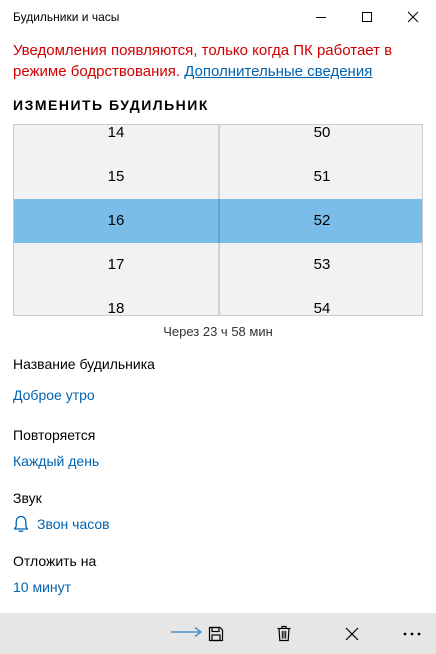  I want to click on time-remaining: Через 23 ч 58 мин, so click(218, 331).